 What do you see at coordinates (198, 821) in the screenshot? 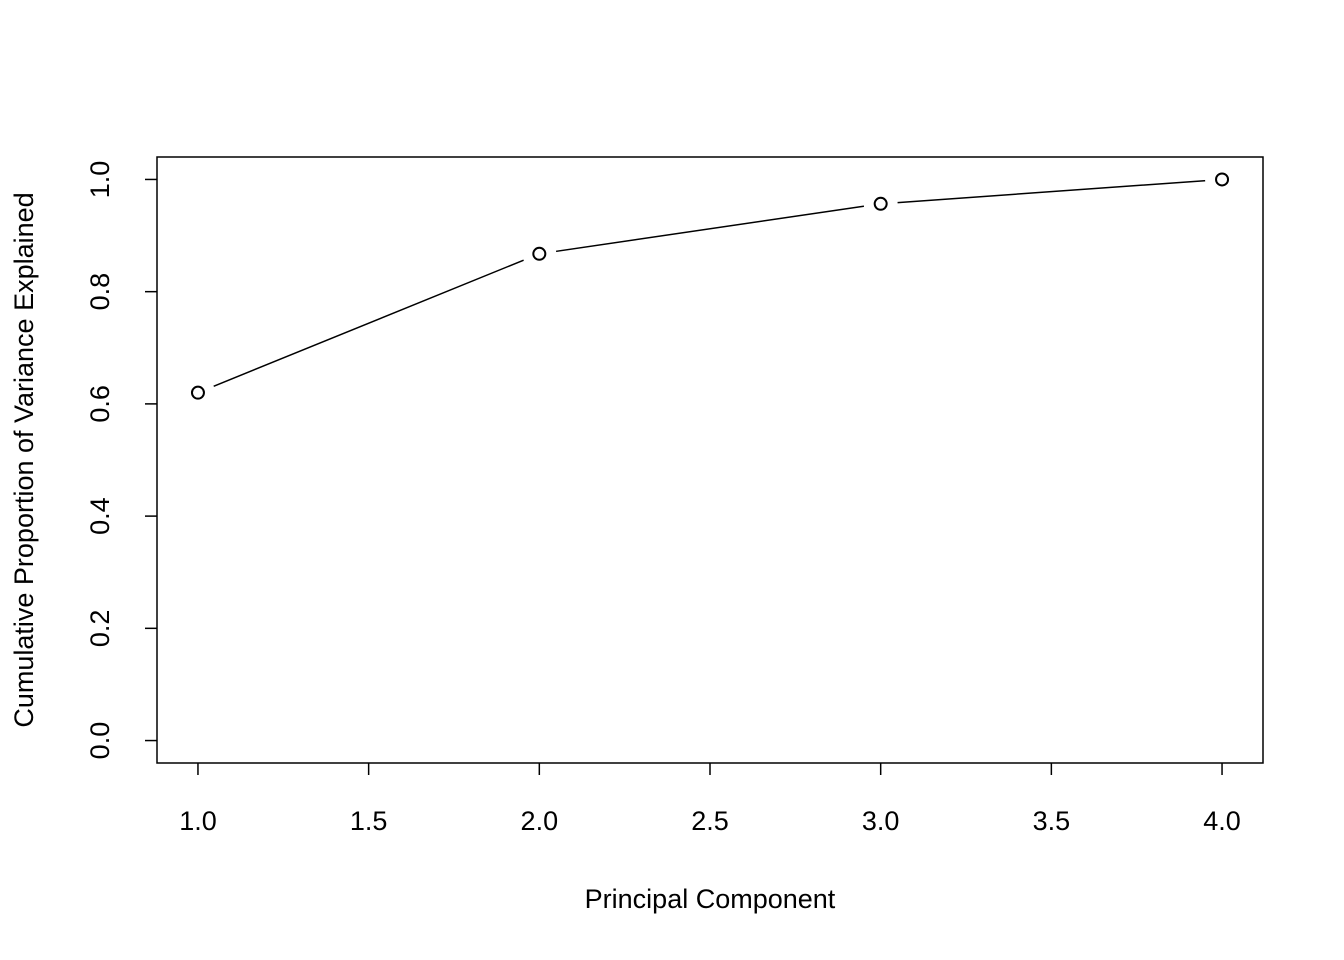
I see `x-tick-label: 1.0` at bounding box center [198, 821].